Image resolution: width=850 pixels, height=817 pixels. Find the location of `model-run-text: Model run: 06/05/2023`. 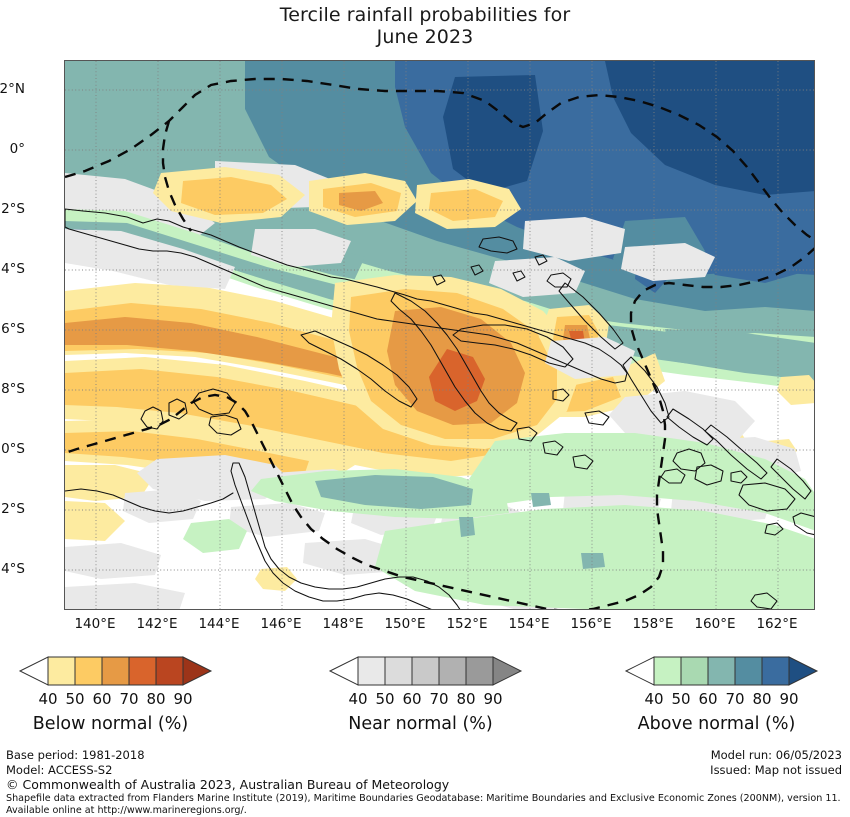

model-run-text: Model run: 06/05/2023 is located at coordinates (776, 755).